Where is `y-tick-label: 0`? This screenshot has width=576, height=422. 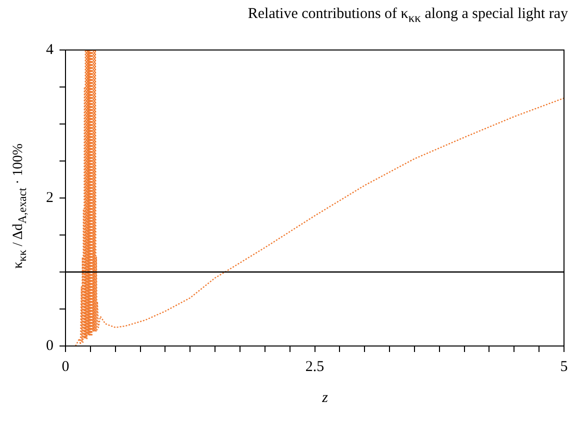 y-tick-label: 0 is located at coordinates (50, 346).